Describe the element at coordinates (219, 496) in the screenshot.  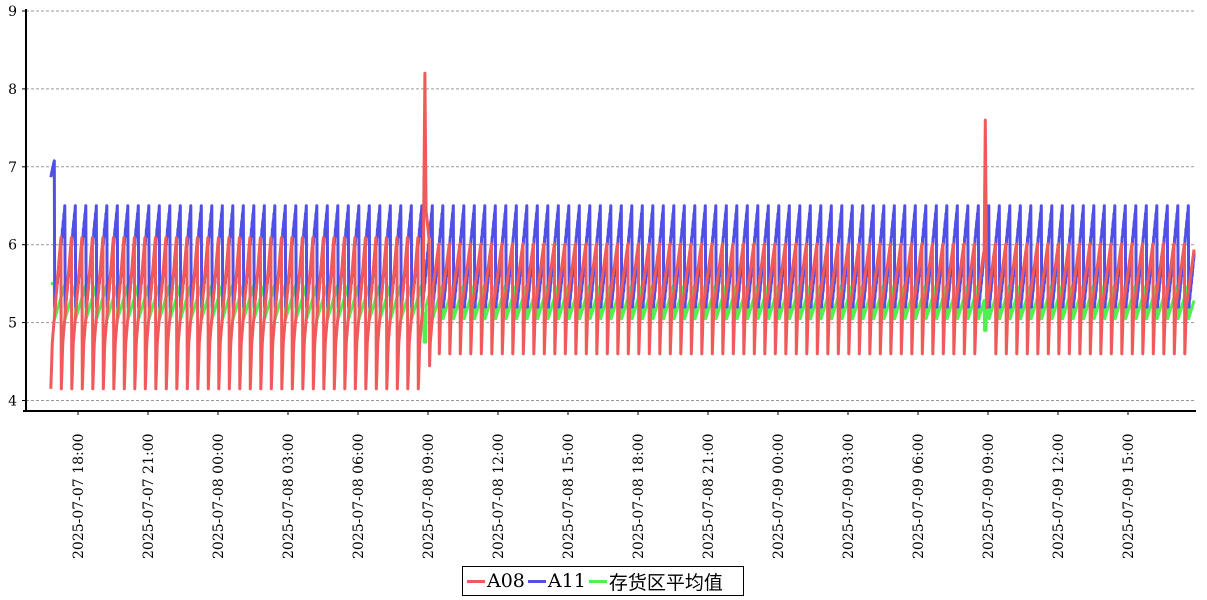
I see `x-tick-label: 2025-07-08 00:00` at that location.